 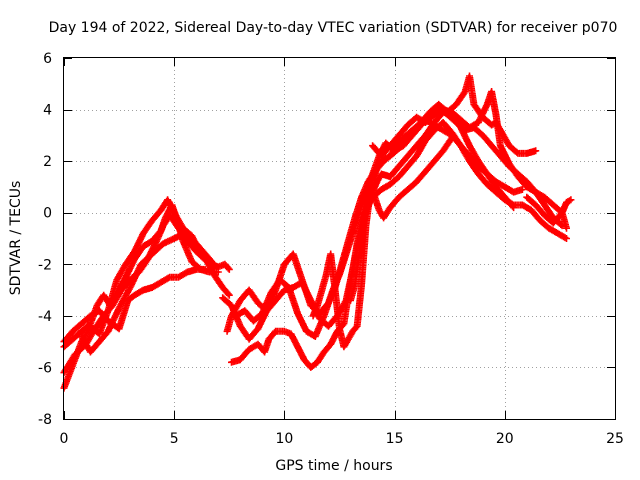 I want to click on y-axis-tick-labels: -8 -6 -4 -2 0 2 4 6, so click(x=45, y=239).